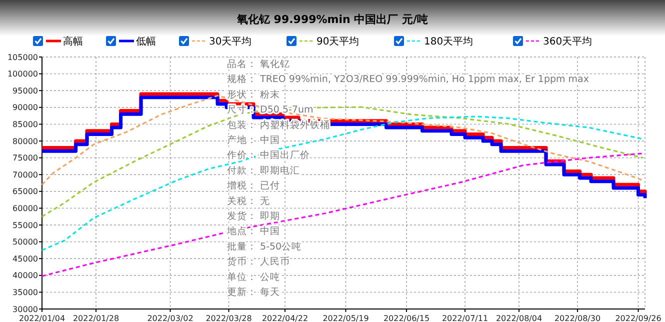 Image resolution: width=665 pixels, height=322 pixels. Describe the element at coordinates (567, 42) in the screenshot. I see `legend-label: 360天平均` at that location.